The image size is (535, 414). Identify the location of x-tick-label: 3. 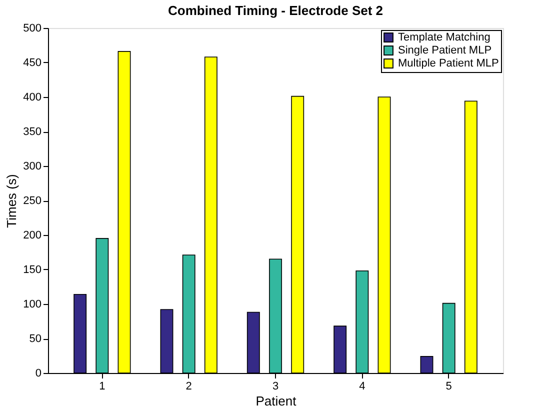
(275, 386).